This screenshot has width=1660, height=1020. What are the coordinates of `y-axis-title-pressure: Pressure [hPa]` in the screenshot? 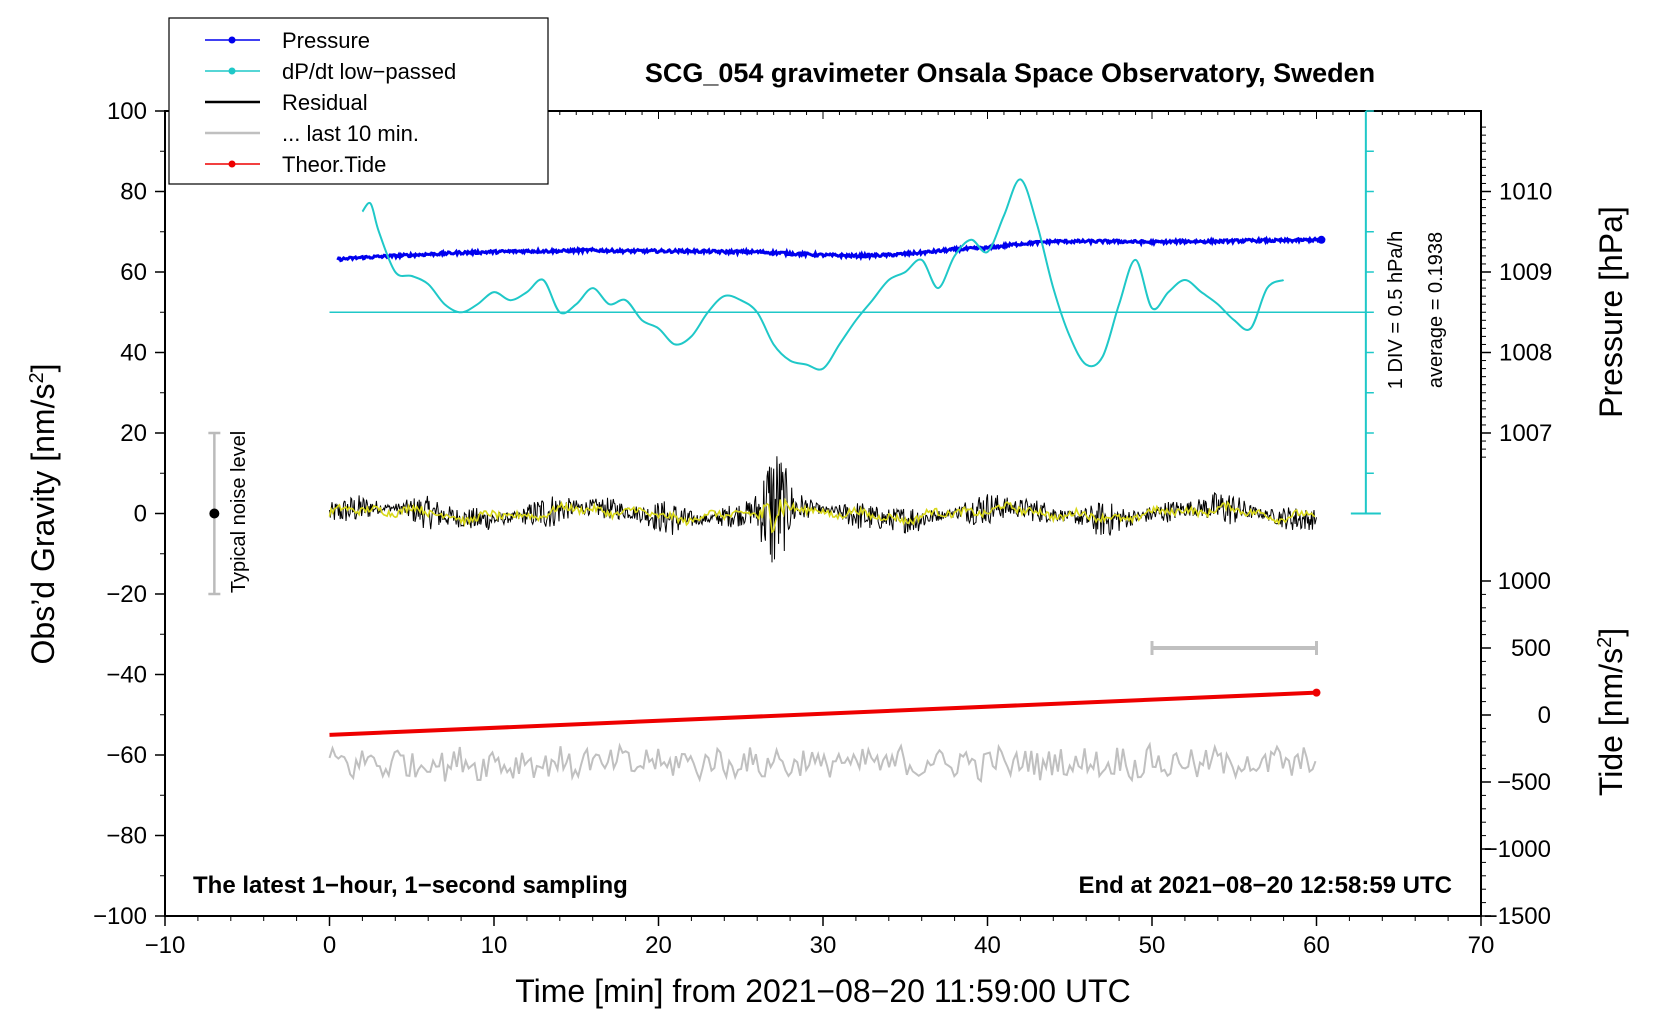 It's located at (1611, 312).